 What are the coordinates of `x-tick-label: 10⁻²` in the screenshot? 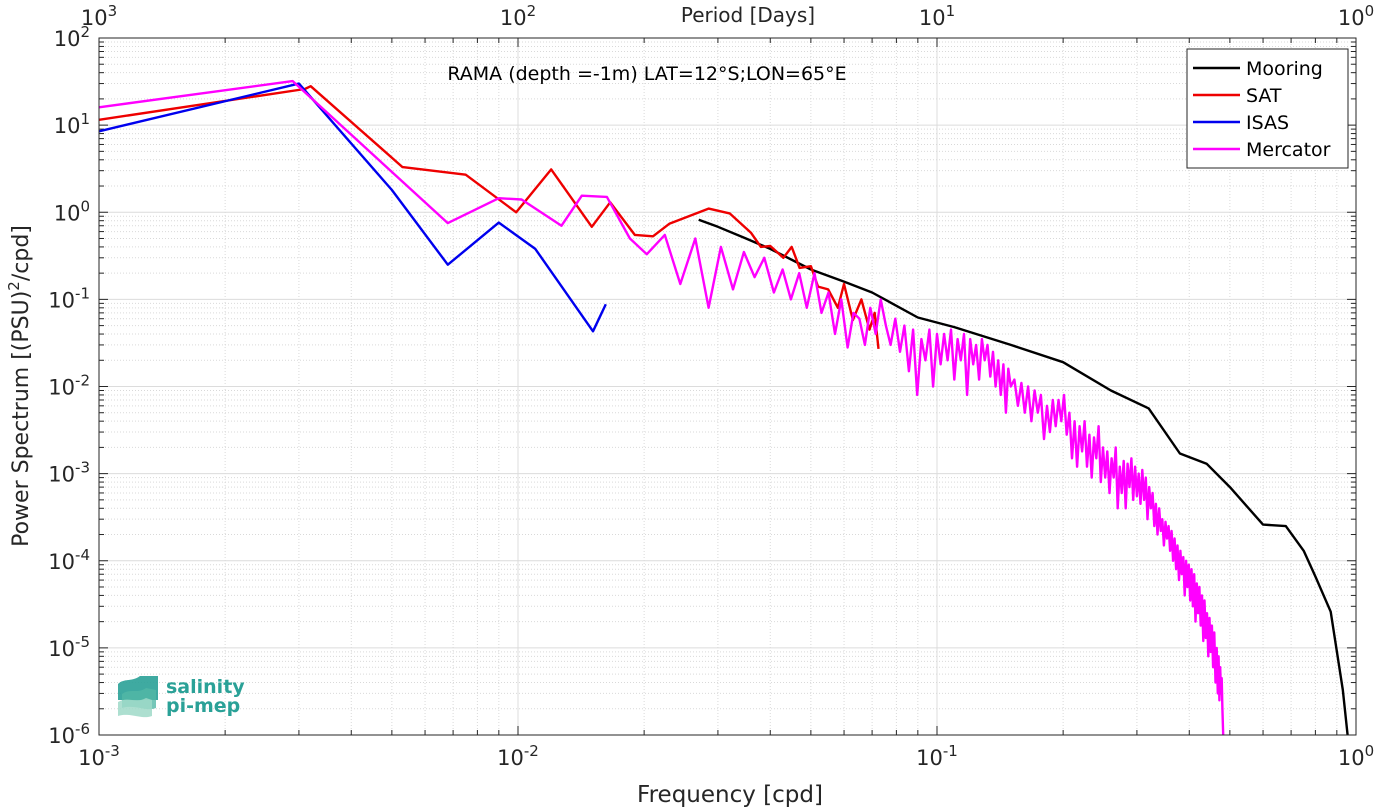 It's located at (518, 756).